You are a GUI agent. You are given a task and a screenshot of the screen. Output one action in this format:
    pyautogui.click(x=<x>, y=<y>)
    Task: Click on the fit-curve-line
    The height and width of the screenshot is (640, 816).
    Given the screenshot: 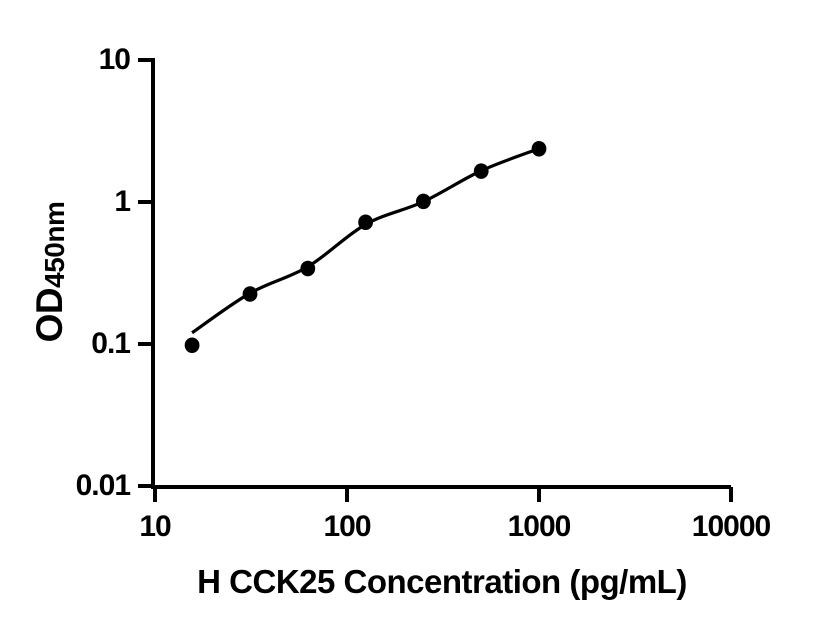 What is the action you would take?
    pyautogui.click(x=365, y=241)
    